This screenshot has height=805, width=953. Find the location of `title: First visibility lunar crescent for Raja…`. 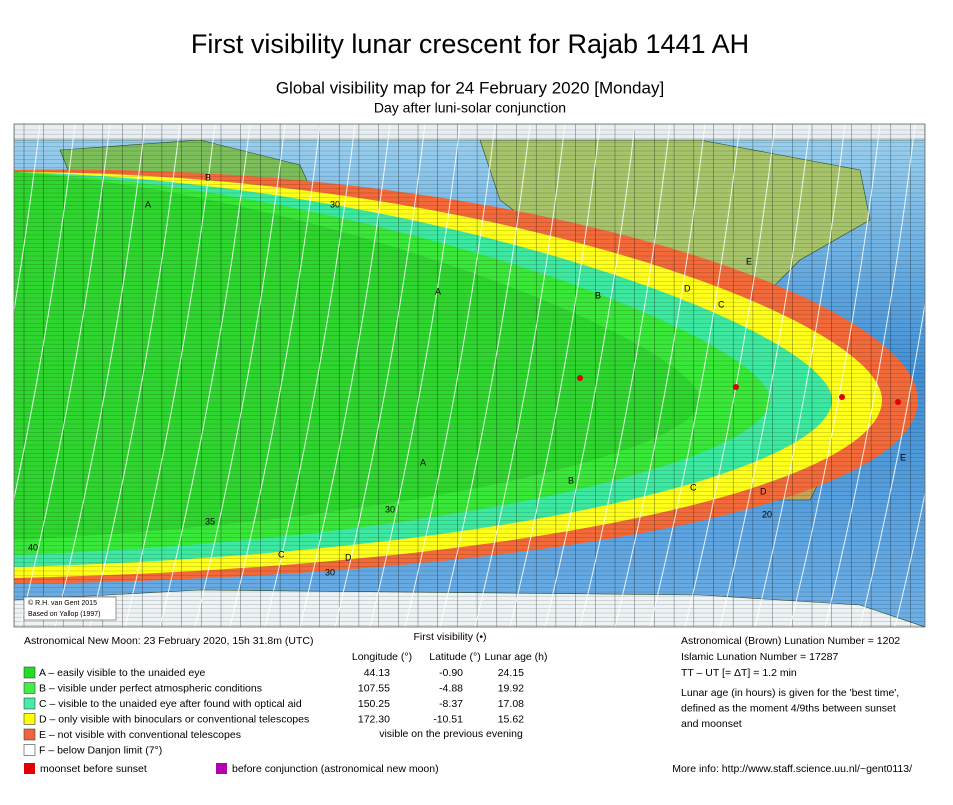

title: First visibility lunar crescent for Raja… is located at coordinates (470, 44).